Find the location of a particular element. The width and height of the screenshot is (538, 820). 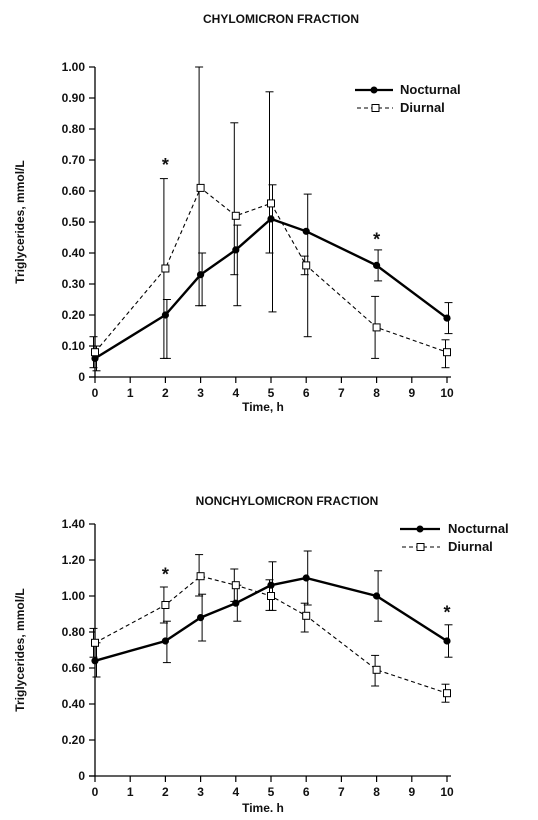

y-tick-label: 1.40 is located at coordinates (74, 524).